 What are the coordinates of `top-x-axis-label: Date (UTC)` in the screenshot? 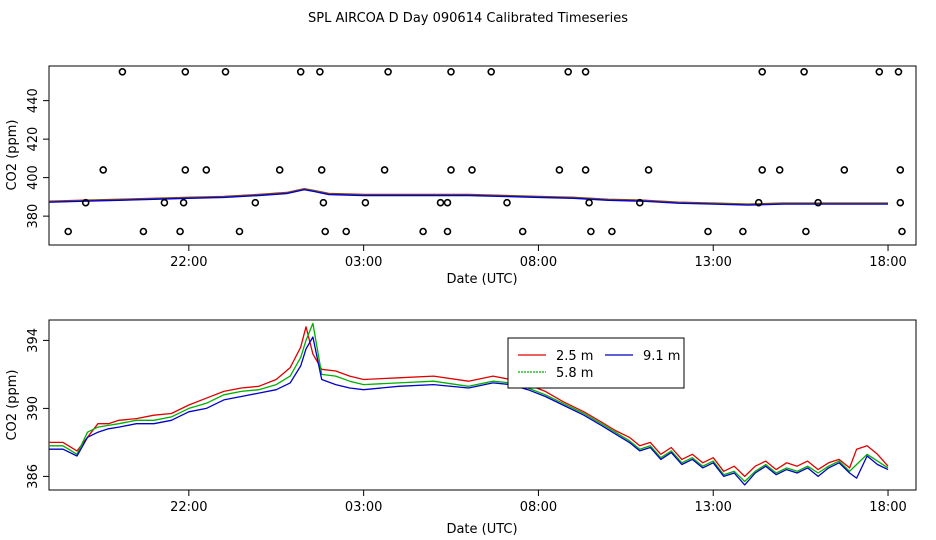 It's located at (481, 279).